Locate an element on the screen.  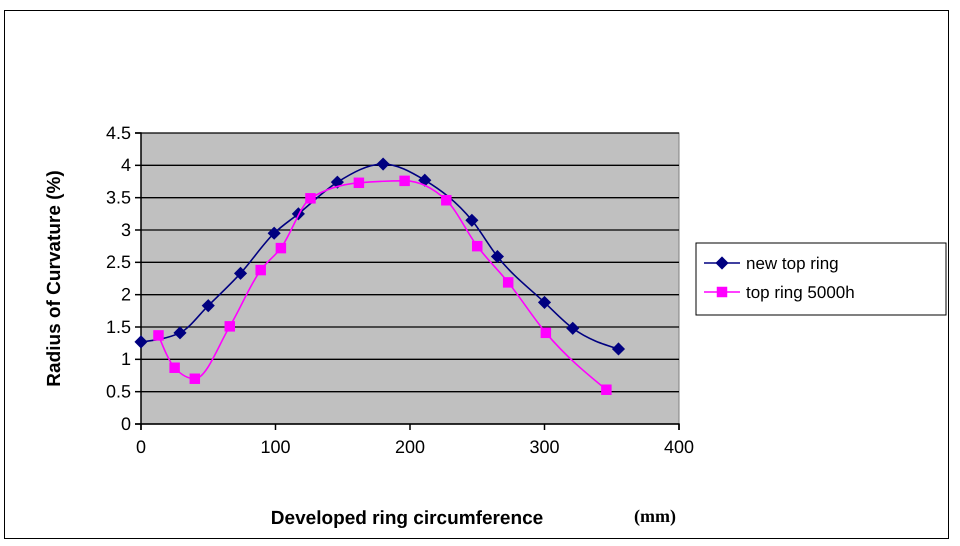
y-tick-label: 1 is located at coordinates (125, 359).